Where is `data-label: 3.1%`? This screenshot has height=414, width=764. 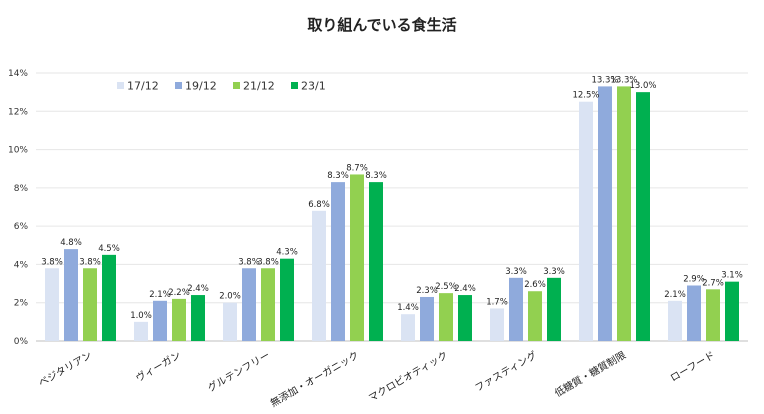
data-label: 3.1% is located at coordinates (732, 276).